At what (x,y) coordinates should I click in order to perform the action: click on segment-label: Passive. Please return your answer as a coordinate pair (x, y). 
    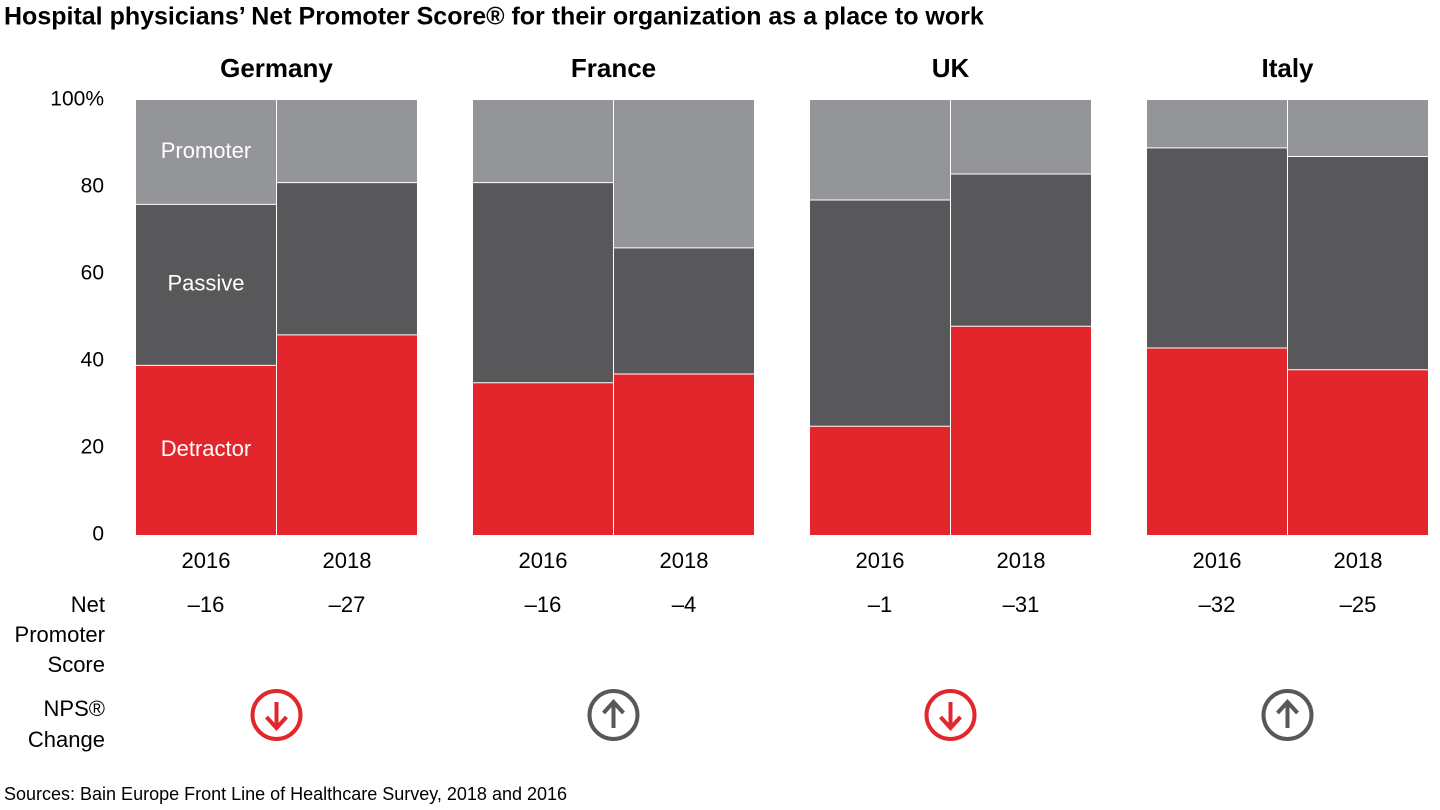
    Looking at the image, I should click on (205, 283).